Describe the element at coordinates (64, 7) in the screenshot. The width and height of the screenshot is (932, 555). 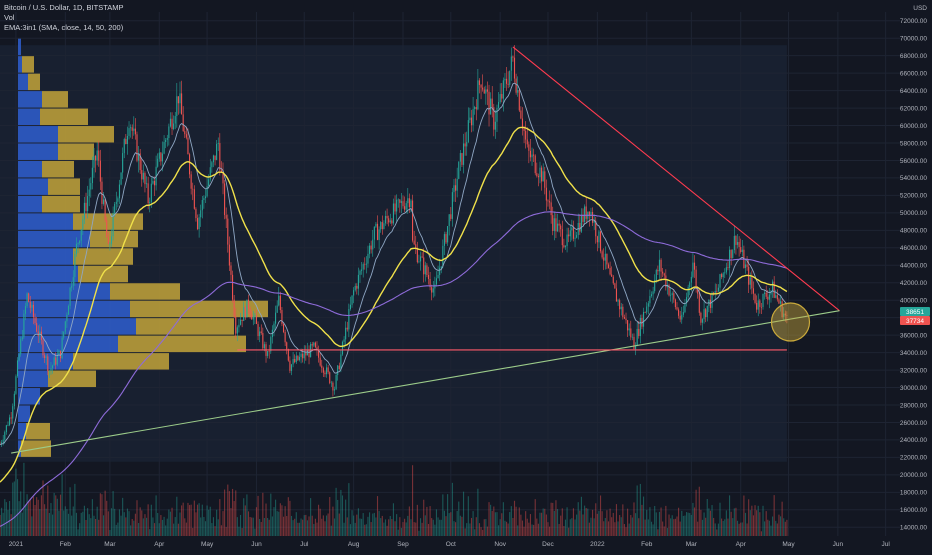
I see `symbol-title: Bitcoin / U.S. Dollar, 1D, BITSTAMP` at that location.